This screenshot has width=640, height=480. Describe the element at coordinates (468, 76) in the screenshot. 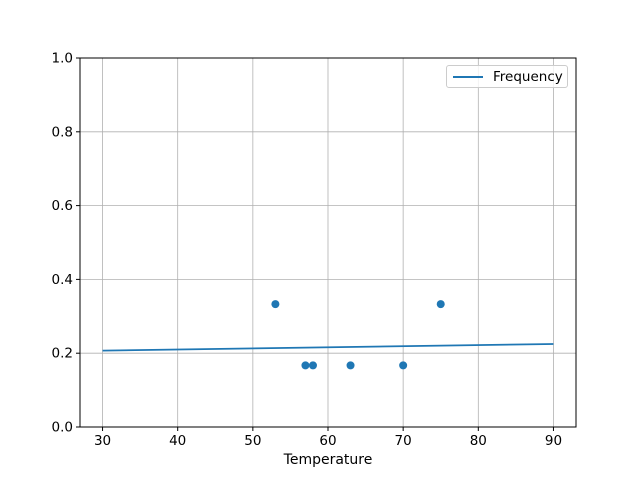

I see `legend-line-sample` at that location.